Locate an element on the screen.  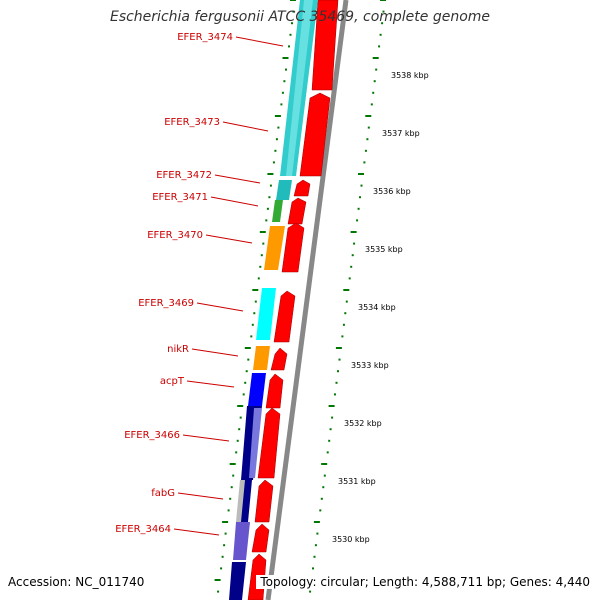
gene-label-fabg: fabG is located at coordinates (163, 493).